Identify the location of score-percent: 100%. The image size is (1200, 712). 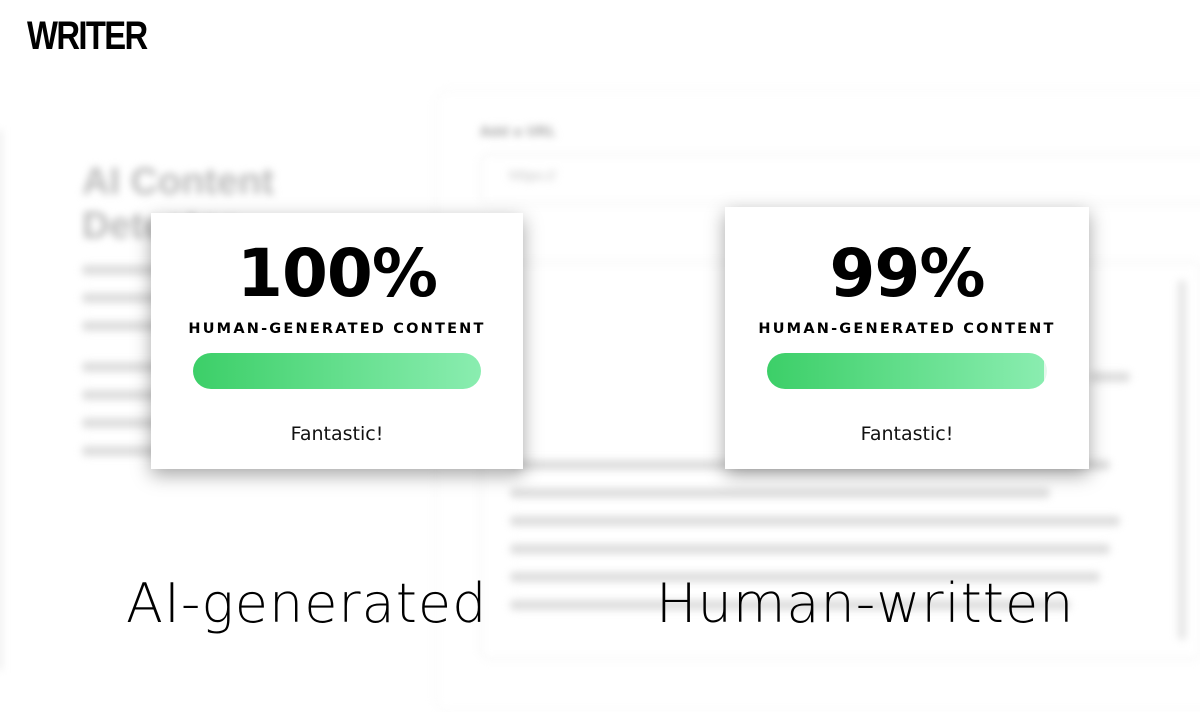
(337, 273).